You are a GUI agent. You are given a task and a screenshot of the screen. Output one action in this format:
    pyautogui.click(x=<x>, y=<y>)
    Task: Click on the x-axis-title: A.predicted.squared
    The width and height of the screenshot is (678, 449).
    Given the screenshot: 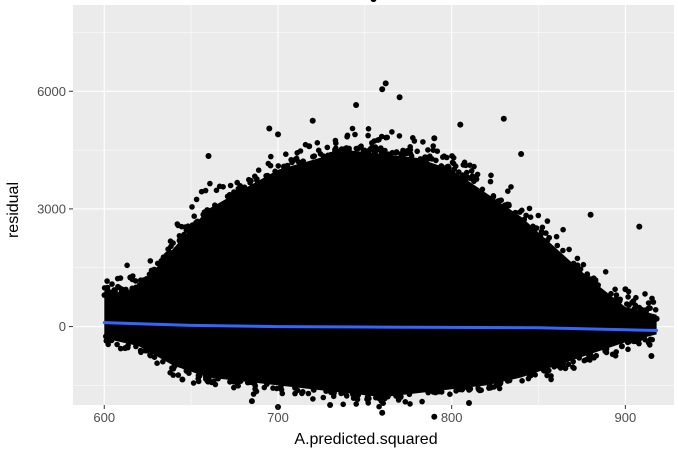 What is the action you would take?
    pyautogui.click(x=365, y=439)
    